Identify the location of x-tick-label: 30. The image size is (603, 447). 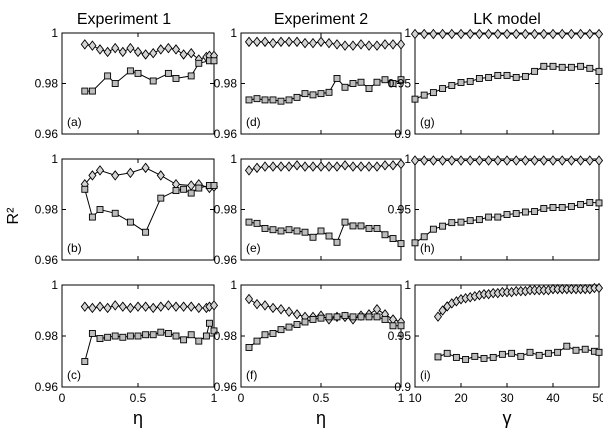
(507, 398).